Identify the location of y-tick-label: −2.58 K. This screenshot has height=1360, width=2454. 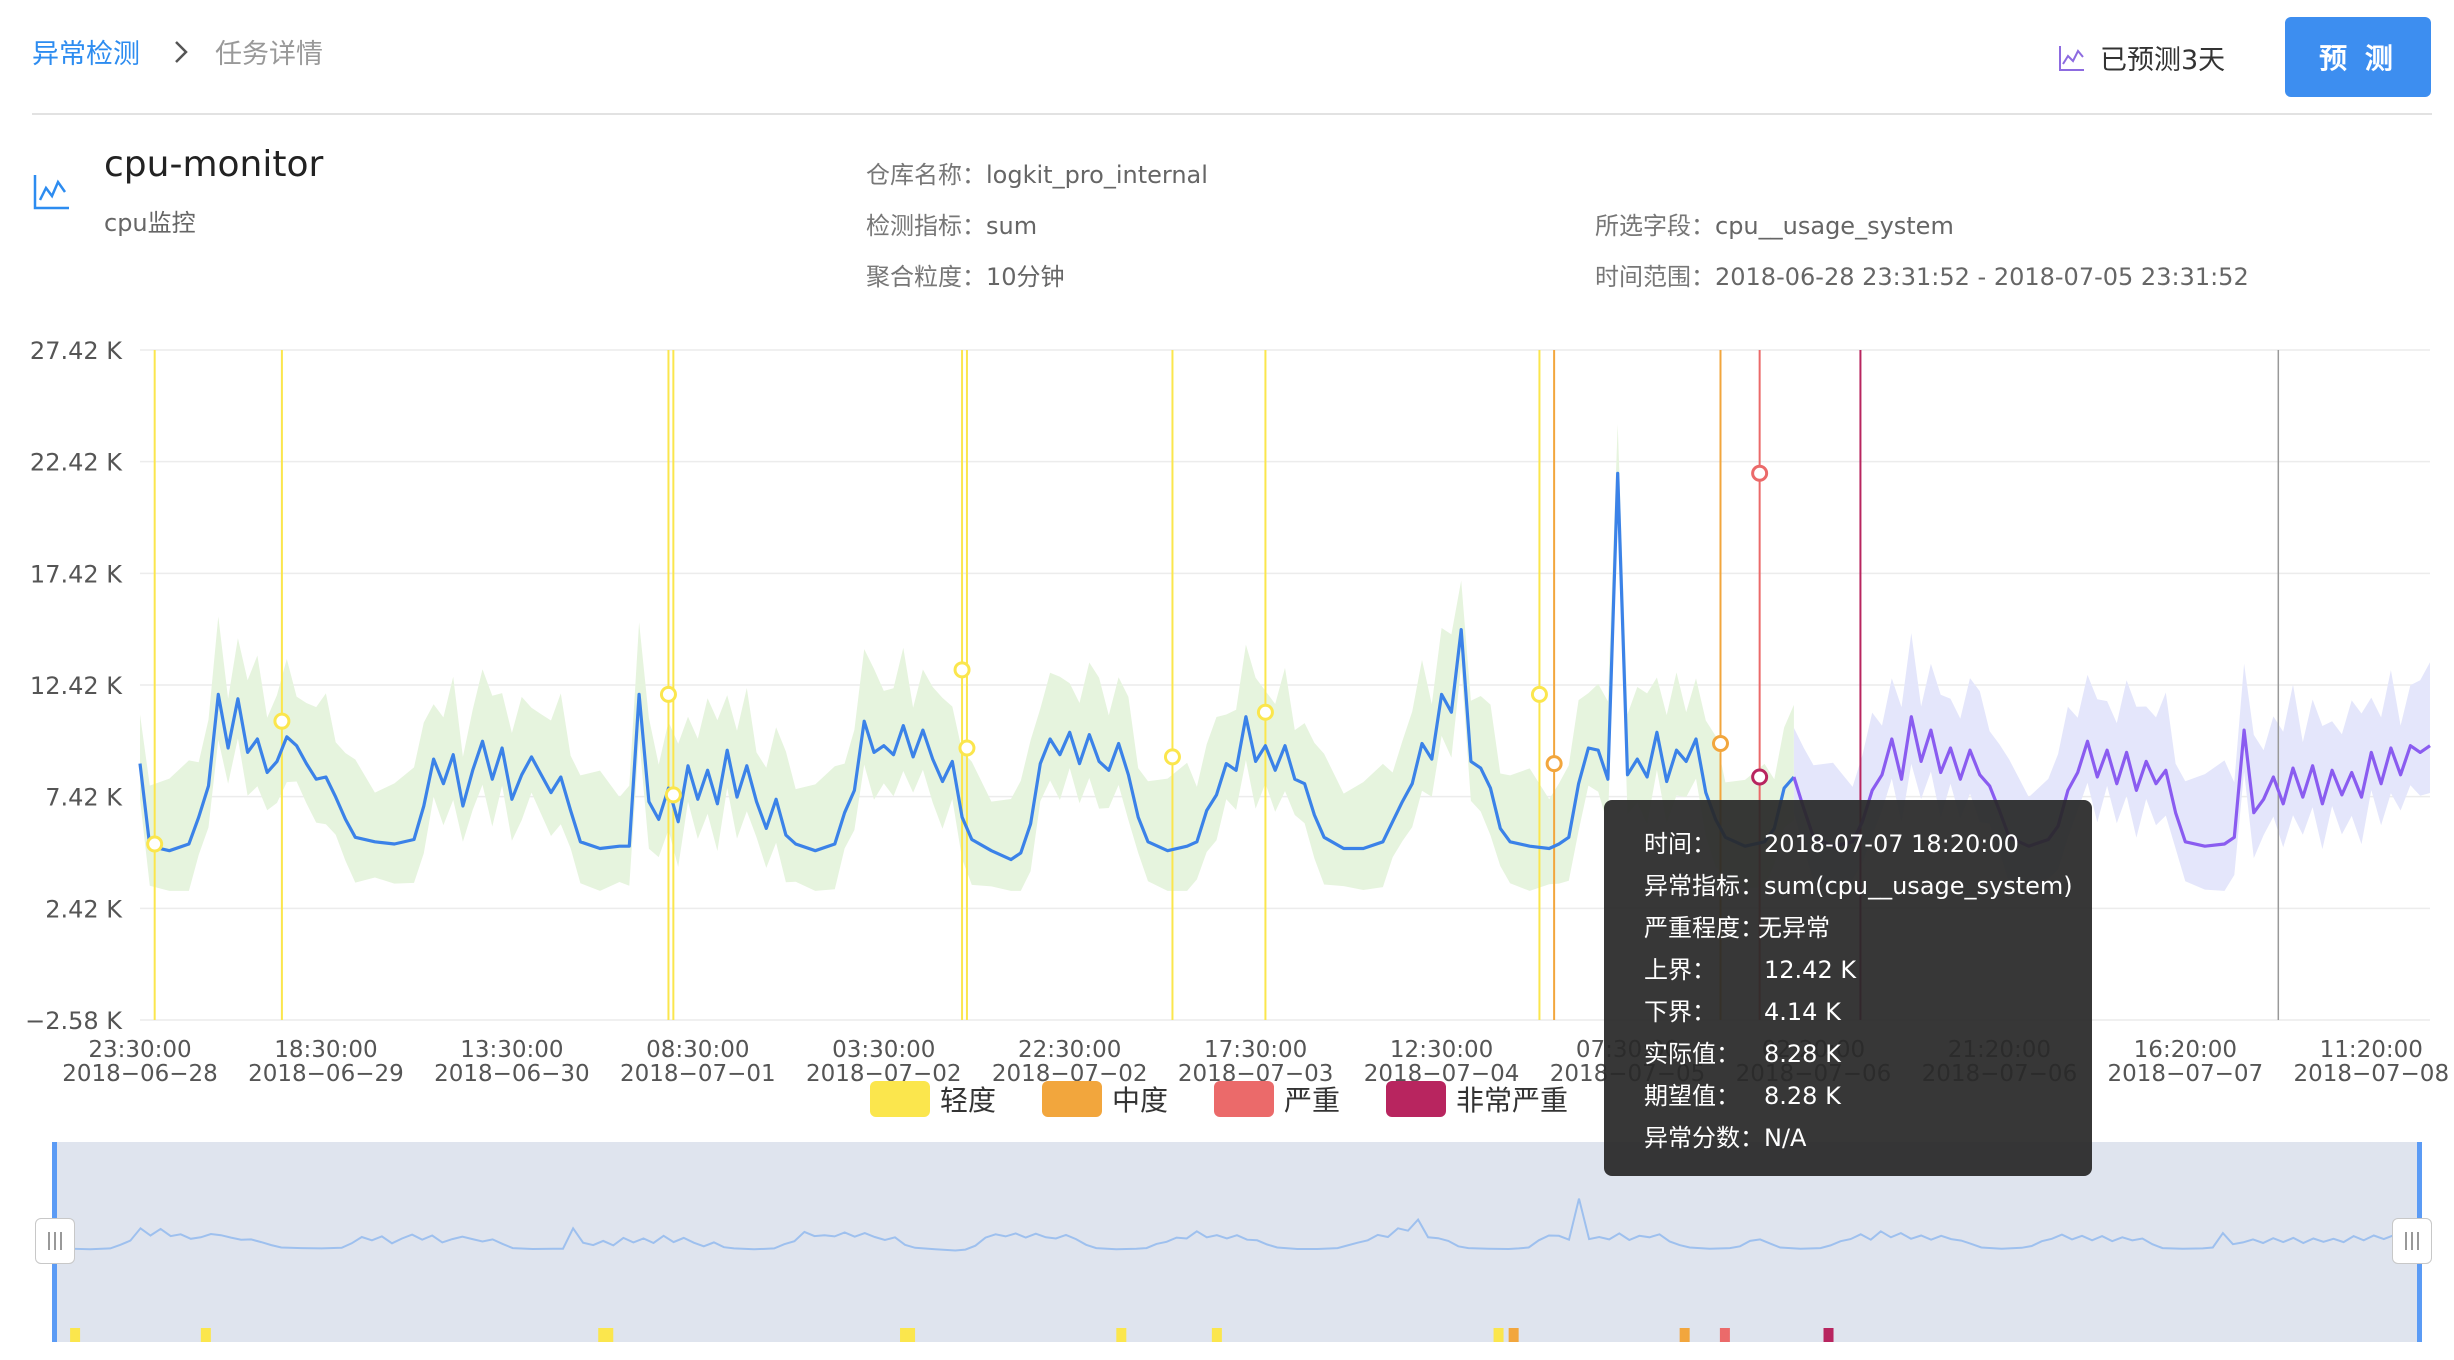
(74, 1021).